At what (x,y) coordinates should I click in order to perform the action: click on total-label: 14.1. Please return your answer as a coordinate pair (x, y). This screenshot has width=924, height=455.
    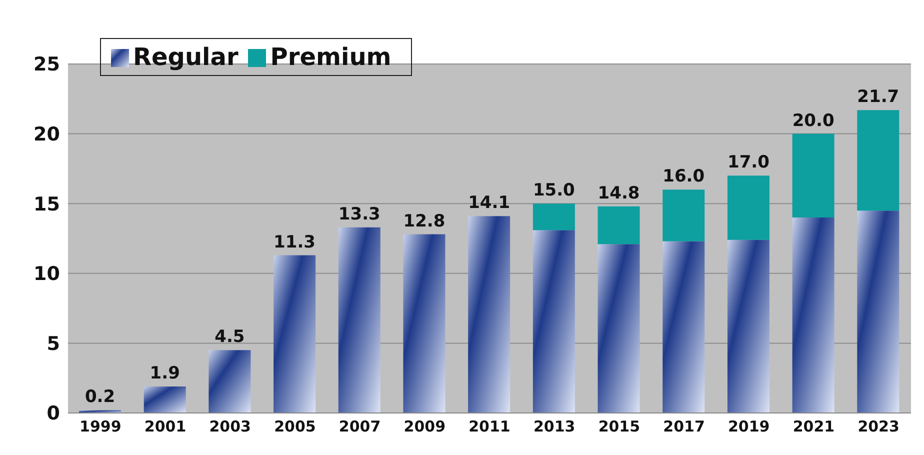
    Looking at the image, I should click on (489, 203).